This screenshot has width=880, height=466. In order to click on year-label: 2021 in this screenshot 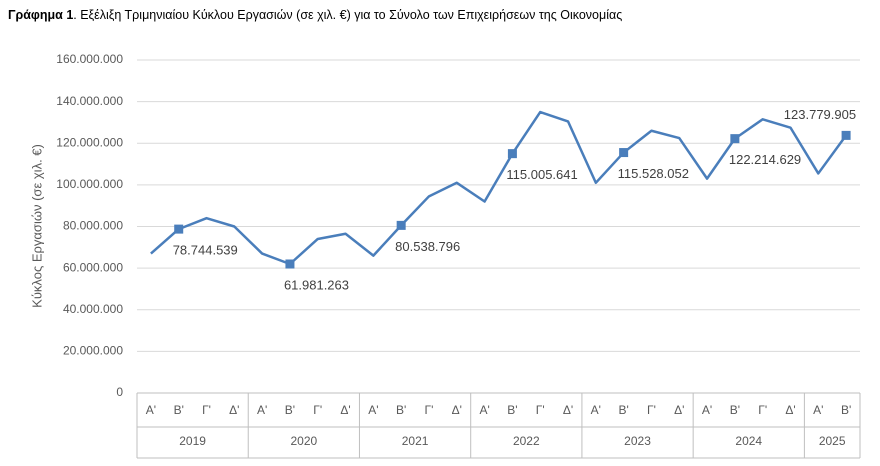, I will do `click(415, 441)`.